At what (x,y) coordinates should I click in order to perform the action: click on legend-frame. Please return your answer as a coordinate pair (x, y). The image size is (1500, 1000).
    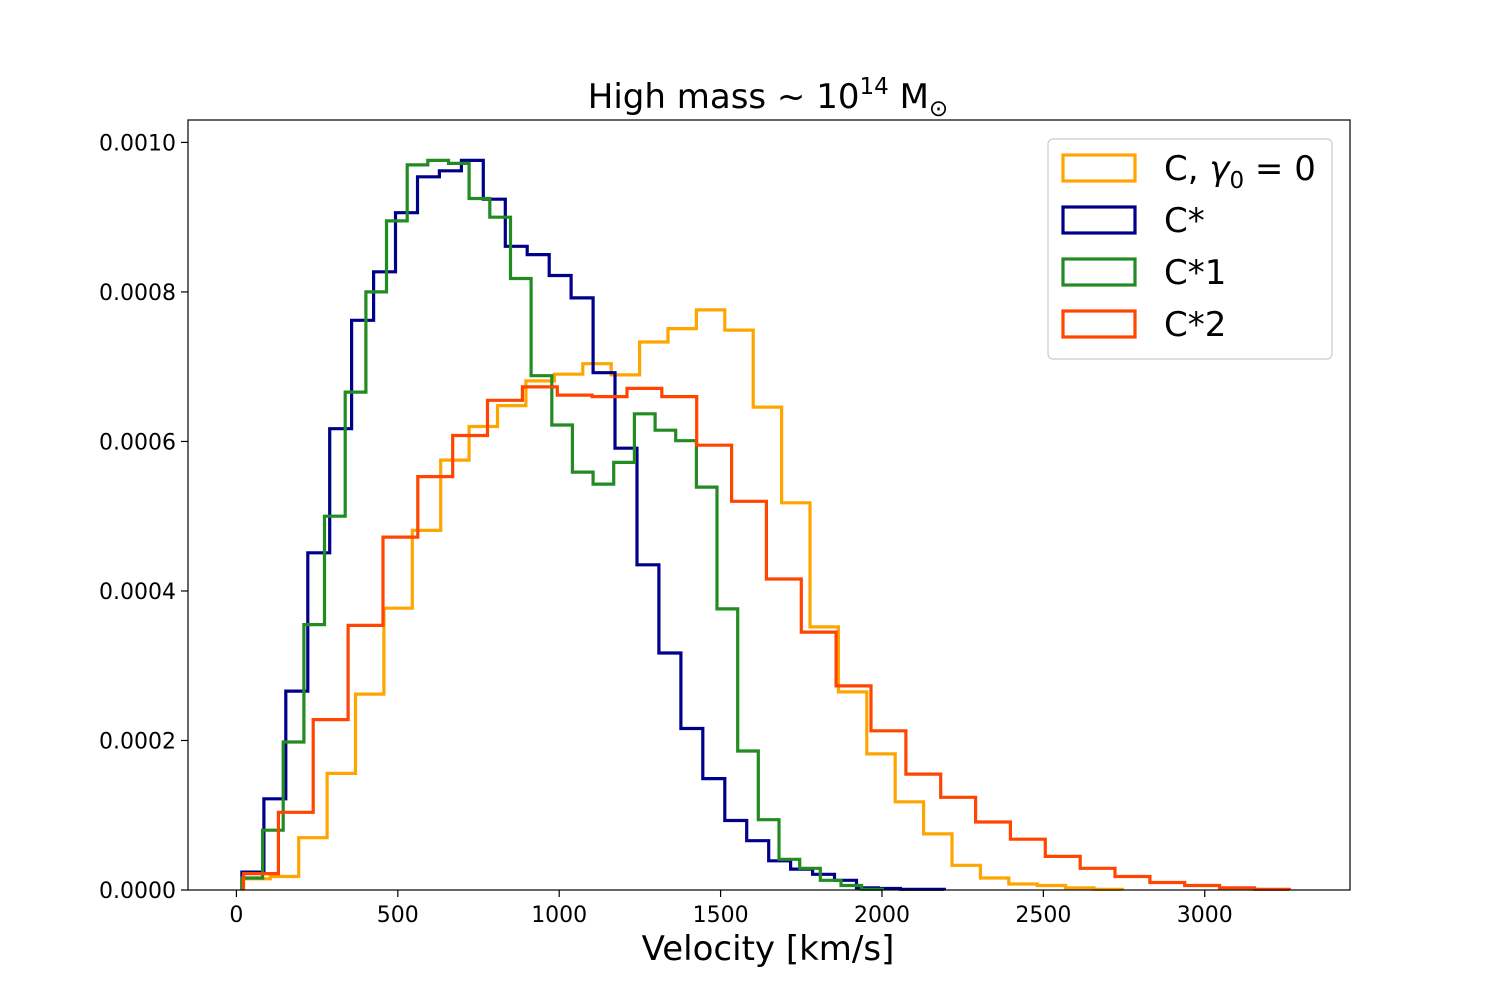
    Looking at the image, I should click on (1190, 249).